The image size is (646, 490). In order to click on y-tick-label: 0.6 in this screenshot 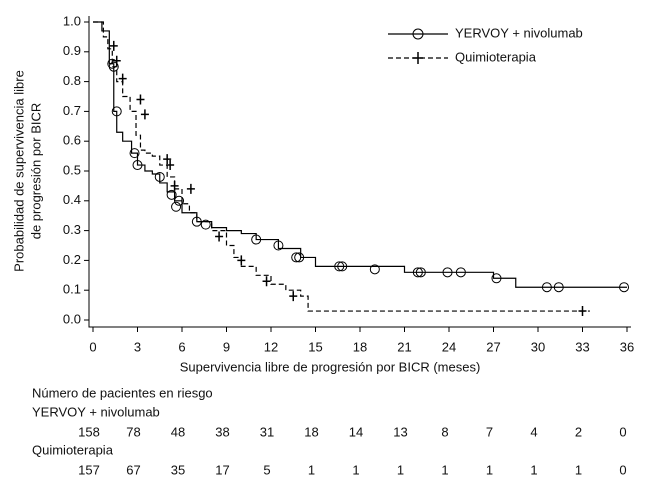, I will do `click(72, 140)`.